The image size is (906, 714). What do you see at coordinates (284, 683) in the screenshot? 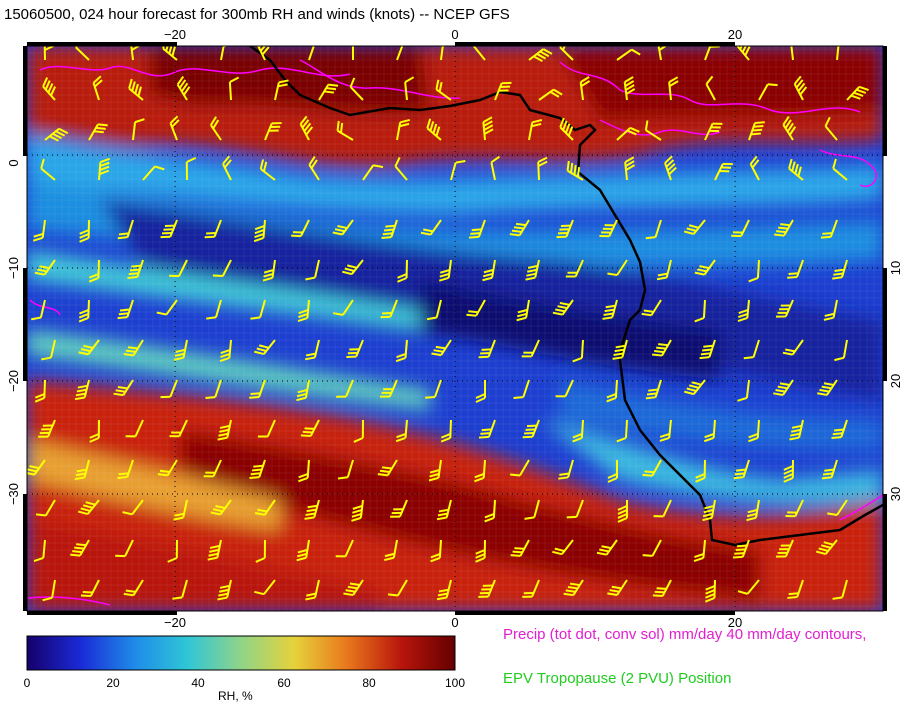
I see `colorbar-tick: 60` at bounding box center [284, 683].